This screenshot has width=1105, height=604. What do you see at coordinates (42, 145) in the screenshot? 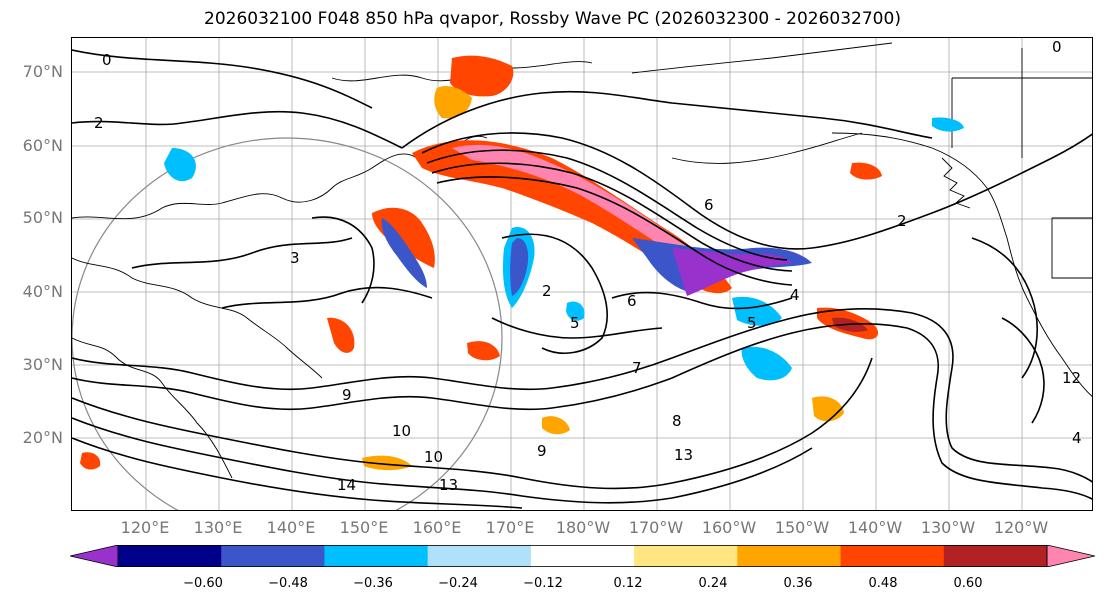
I see `lat-label-60n: 60°N` at bounding box center [42, 145].